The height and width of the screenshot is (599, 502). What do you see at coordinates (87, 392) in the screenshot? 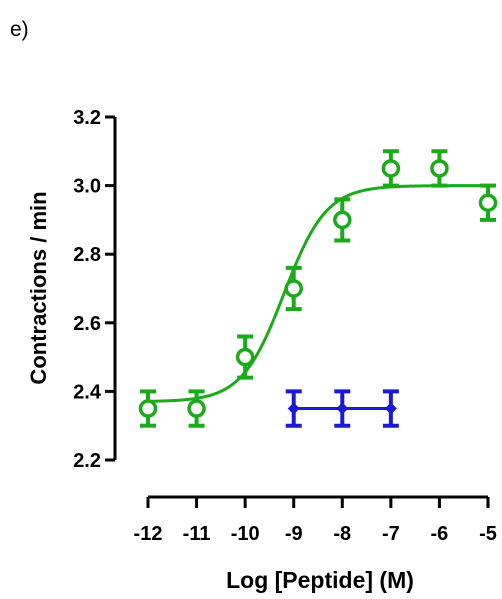
I see `y-tick-label: 2.4` at bounding box center [87, 392].